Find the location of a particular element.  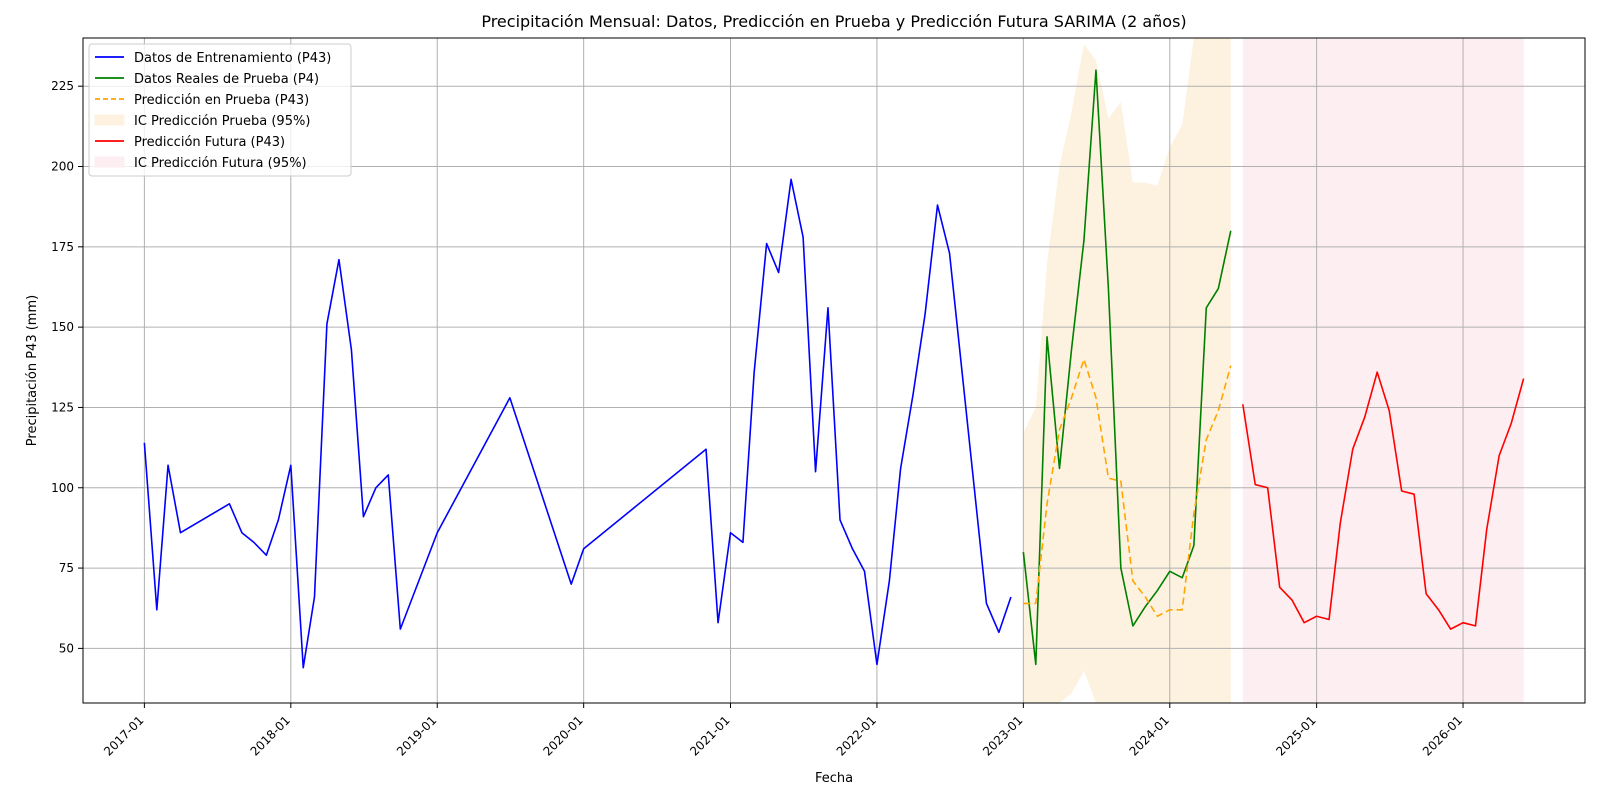

line-prediccion-en-prueba-p43 is located at coordinates (1127, 488).